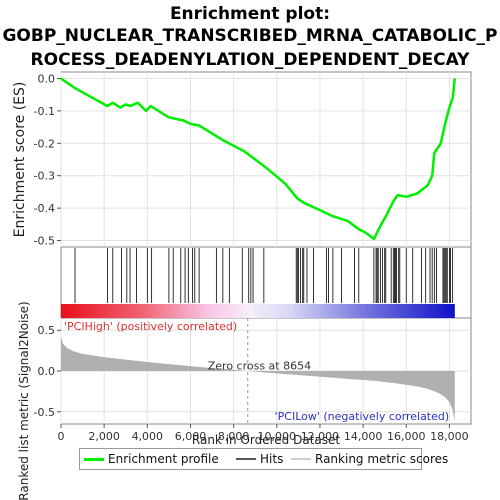 The height and width of the screenshot is (500, 500). Describe the element at coordinates (47, 330) in the screenshot. I see `metric-ytick-label-2: 0.5` at that location.